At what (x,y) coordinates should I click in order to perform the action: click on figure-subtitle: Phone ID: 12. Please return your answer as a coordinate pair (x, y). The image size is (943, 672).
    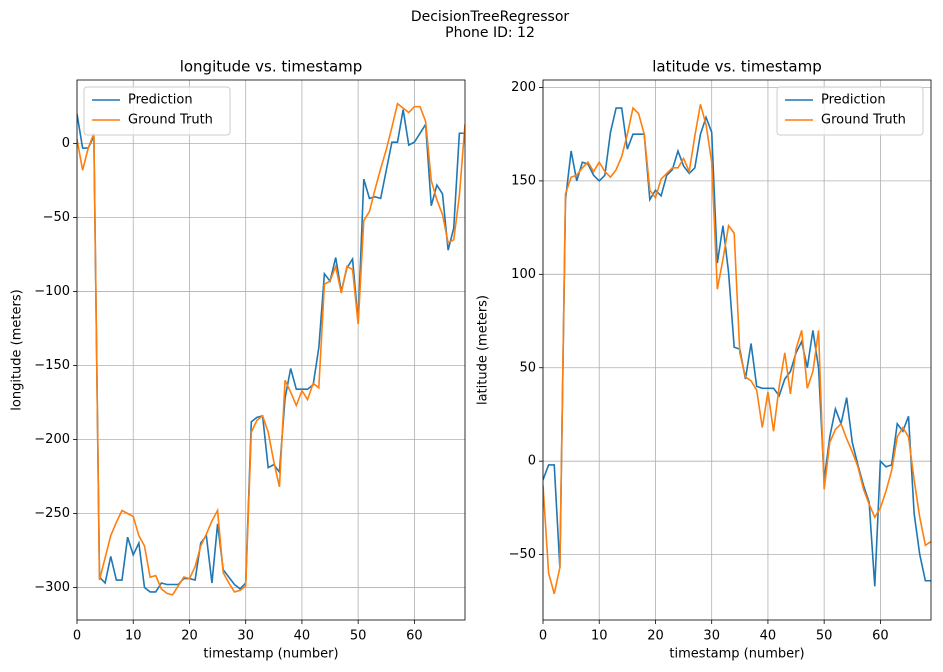
    Looking at the image, I should click on (490, 33).